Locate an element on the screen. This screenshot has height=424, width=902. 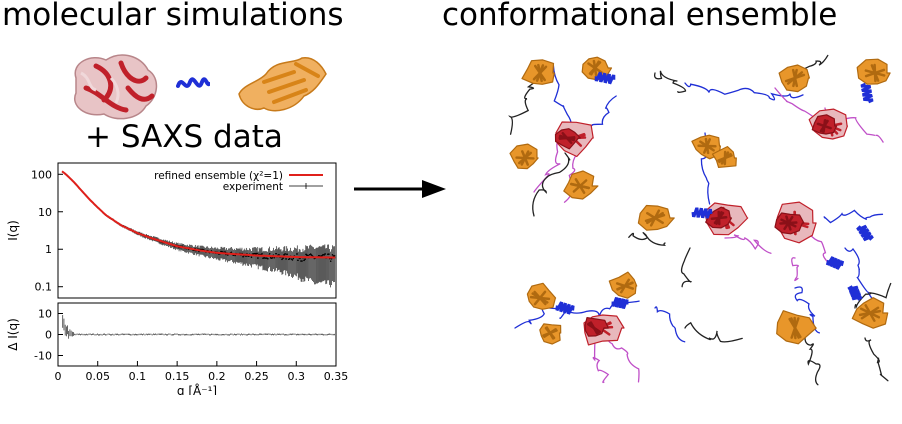
red-protein-domain-icon is located at coordinates (115, 87).